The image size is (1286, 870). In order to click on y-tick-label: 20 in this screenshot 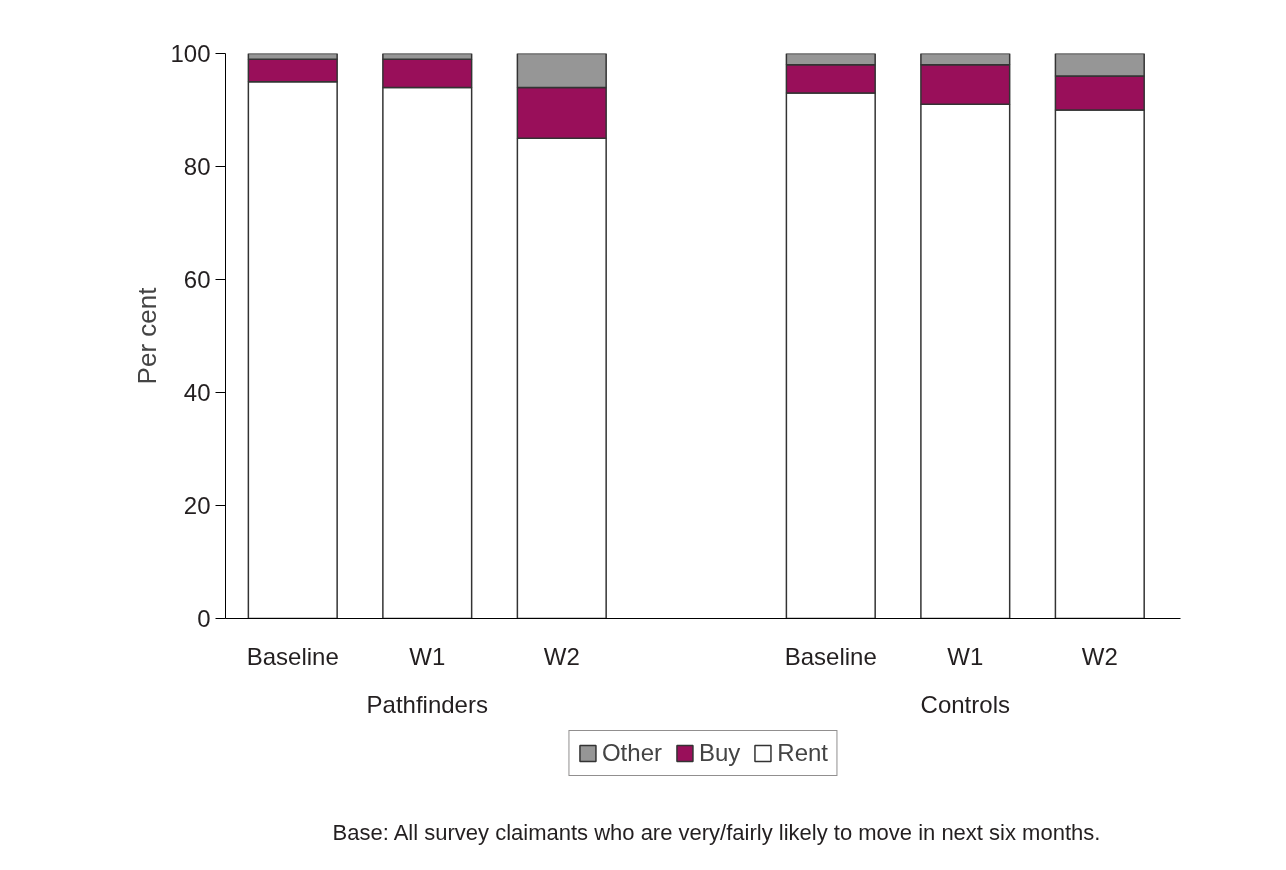, I will do `click(197, 505)`.